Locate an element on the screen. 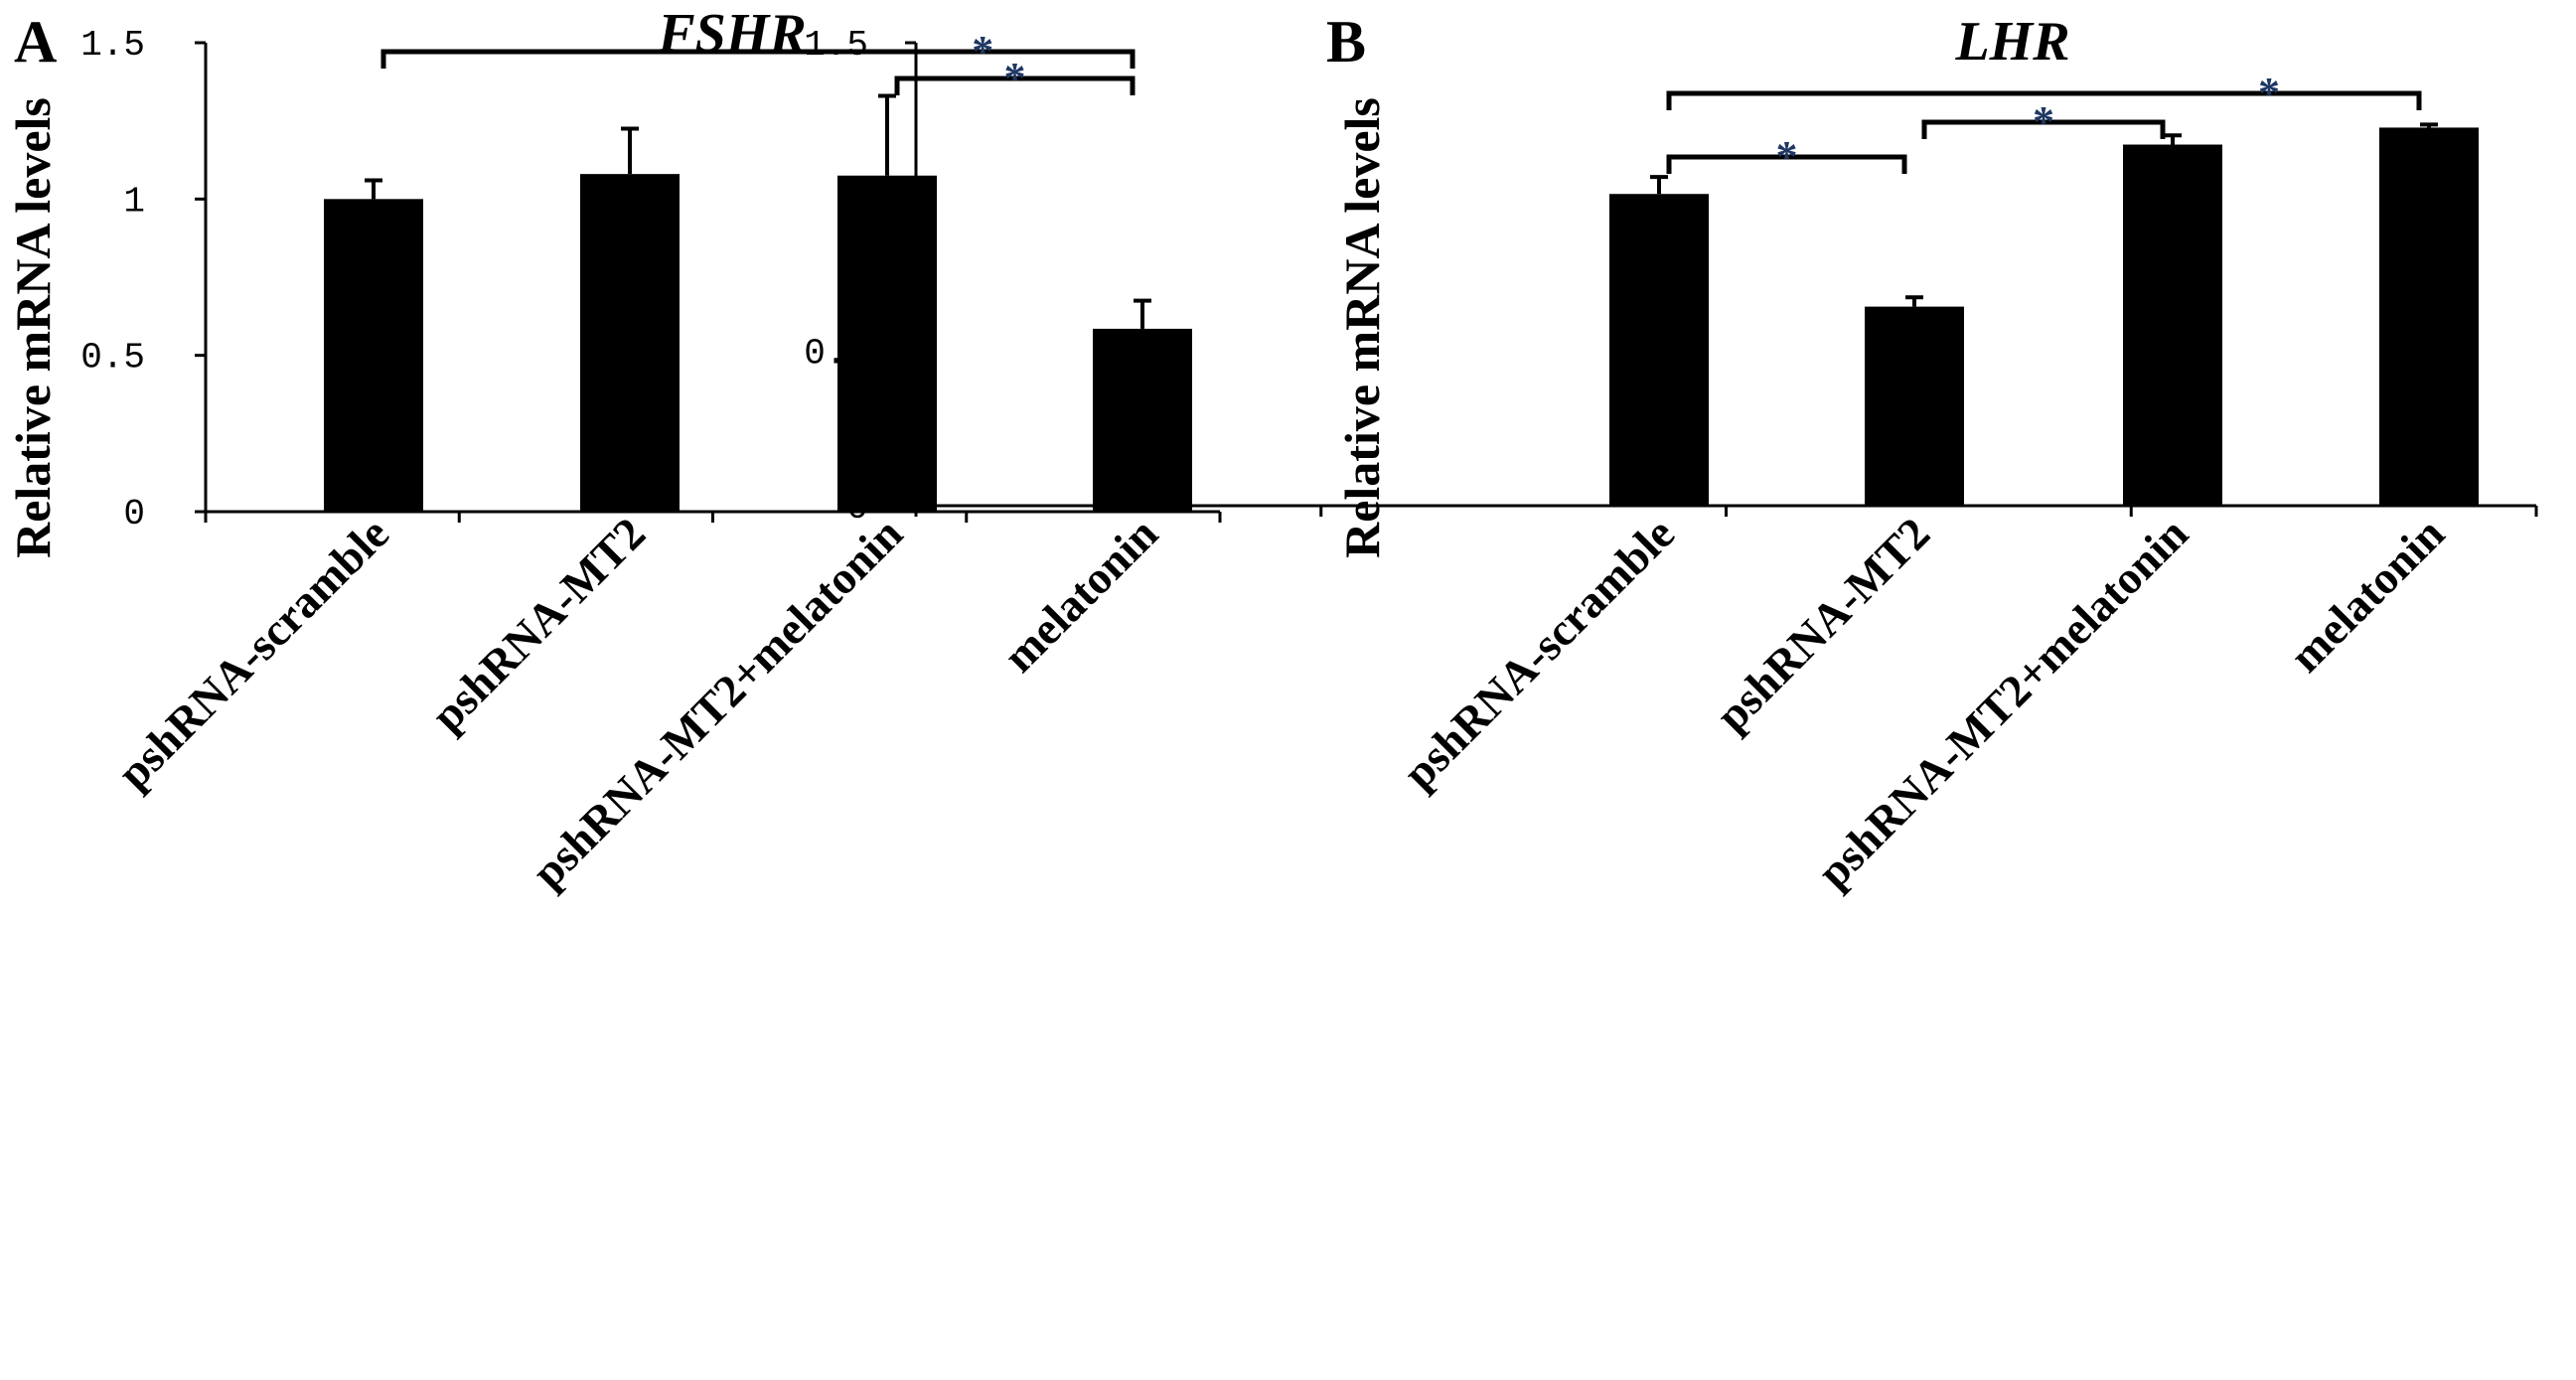 This screenshot has height=1380, width=2576. chart-title: LHR is located at coordinates (2012, 42).